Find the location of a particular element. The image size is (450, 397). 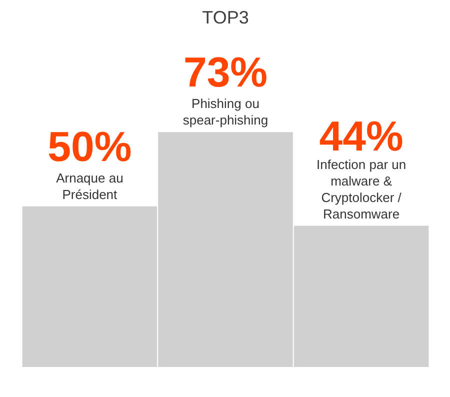

x-tick-label: Phishing ou spear-phishing is located at coordinates (225, 112).